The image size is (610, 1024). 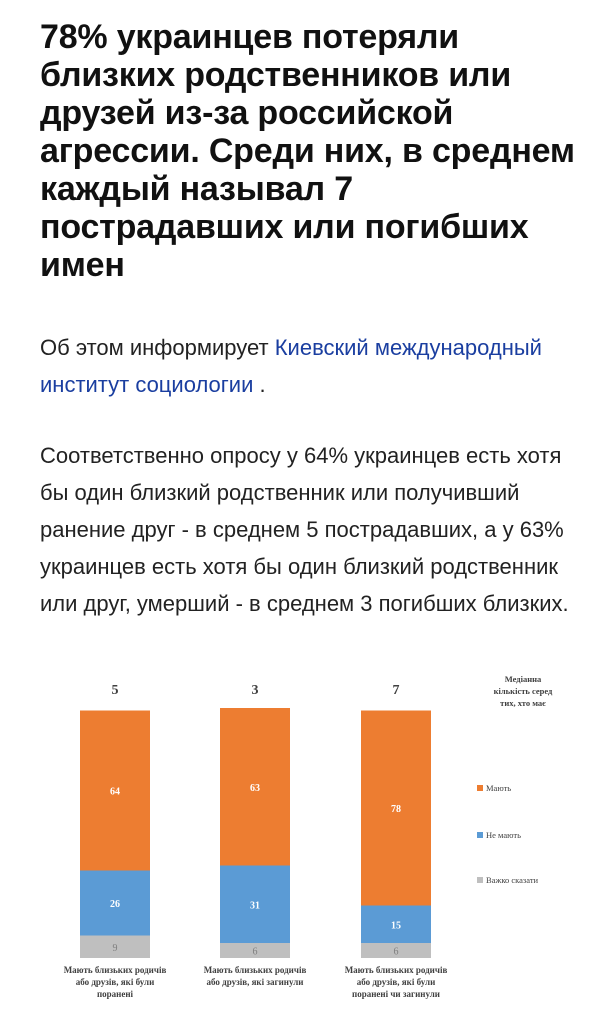 I want to click on data-label: 31, so click(x=255, y=905).